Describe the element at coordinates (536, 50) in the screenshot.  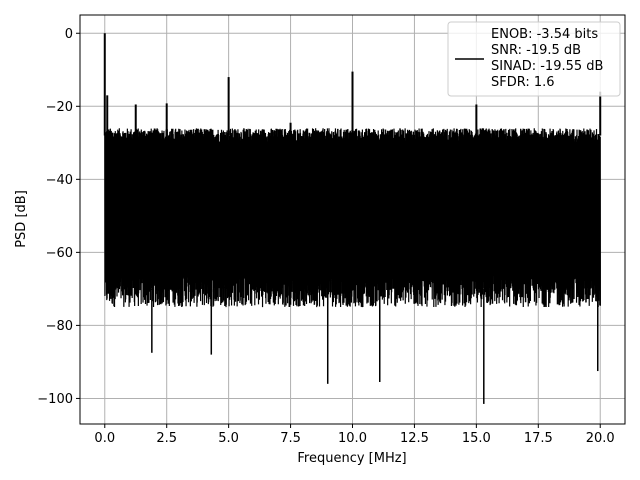
I see `legend-snr: SNR: -19.5 dB` at that location.